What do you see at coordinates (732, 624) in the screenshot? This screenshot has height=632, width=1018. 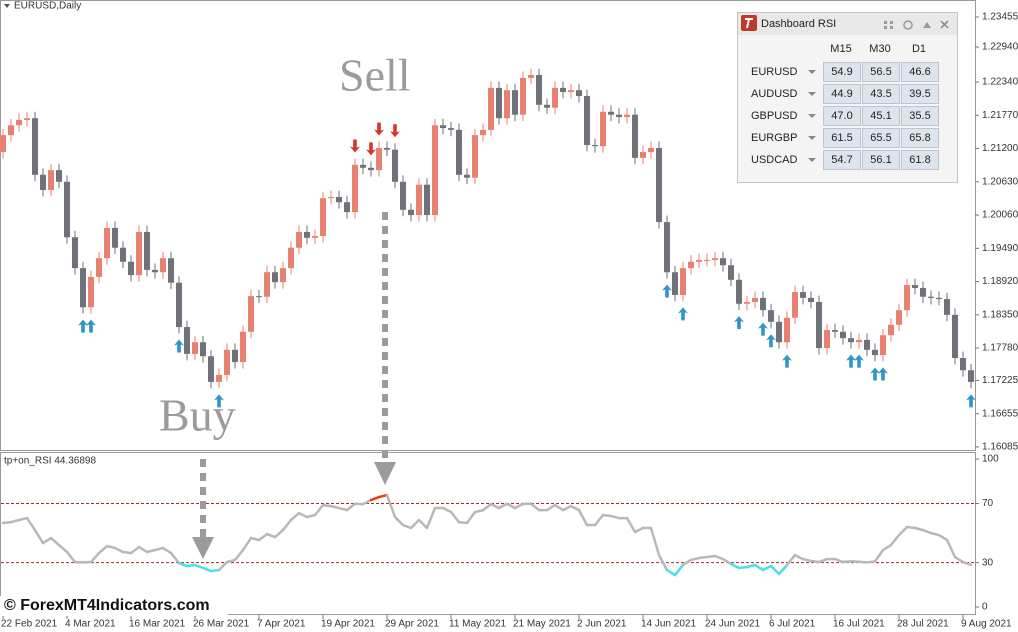 I see `x-tick-label: 24 Jun 2021` at bounding box center [732, 624].